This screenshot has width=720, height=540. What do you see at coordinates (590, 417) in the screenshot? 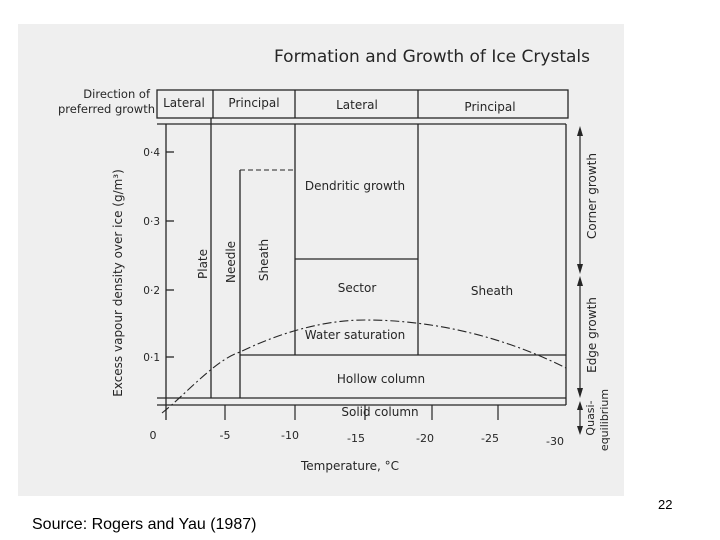
I see `growth-mode-quasi: Quasi-` at bounding box center [590, 417].